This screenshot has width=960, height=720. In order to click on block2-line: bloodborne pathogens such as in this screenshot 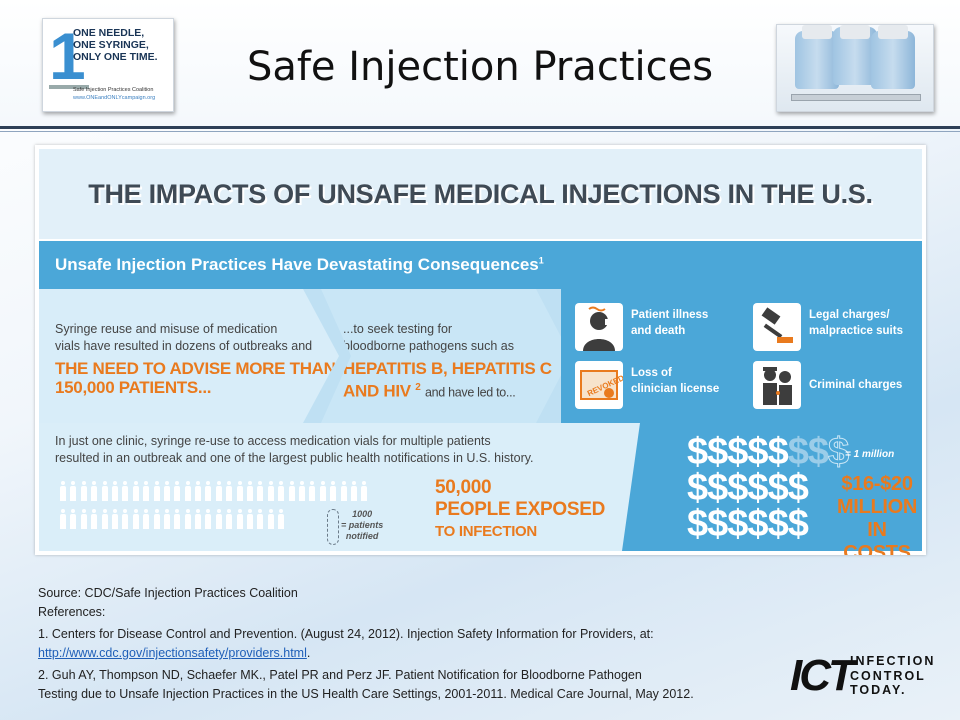, I will do `click(428, 346)`.